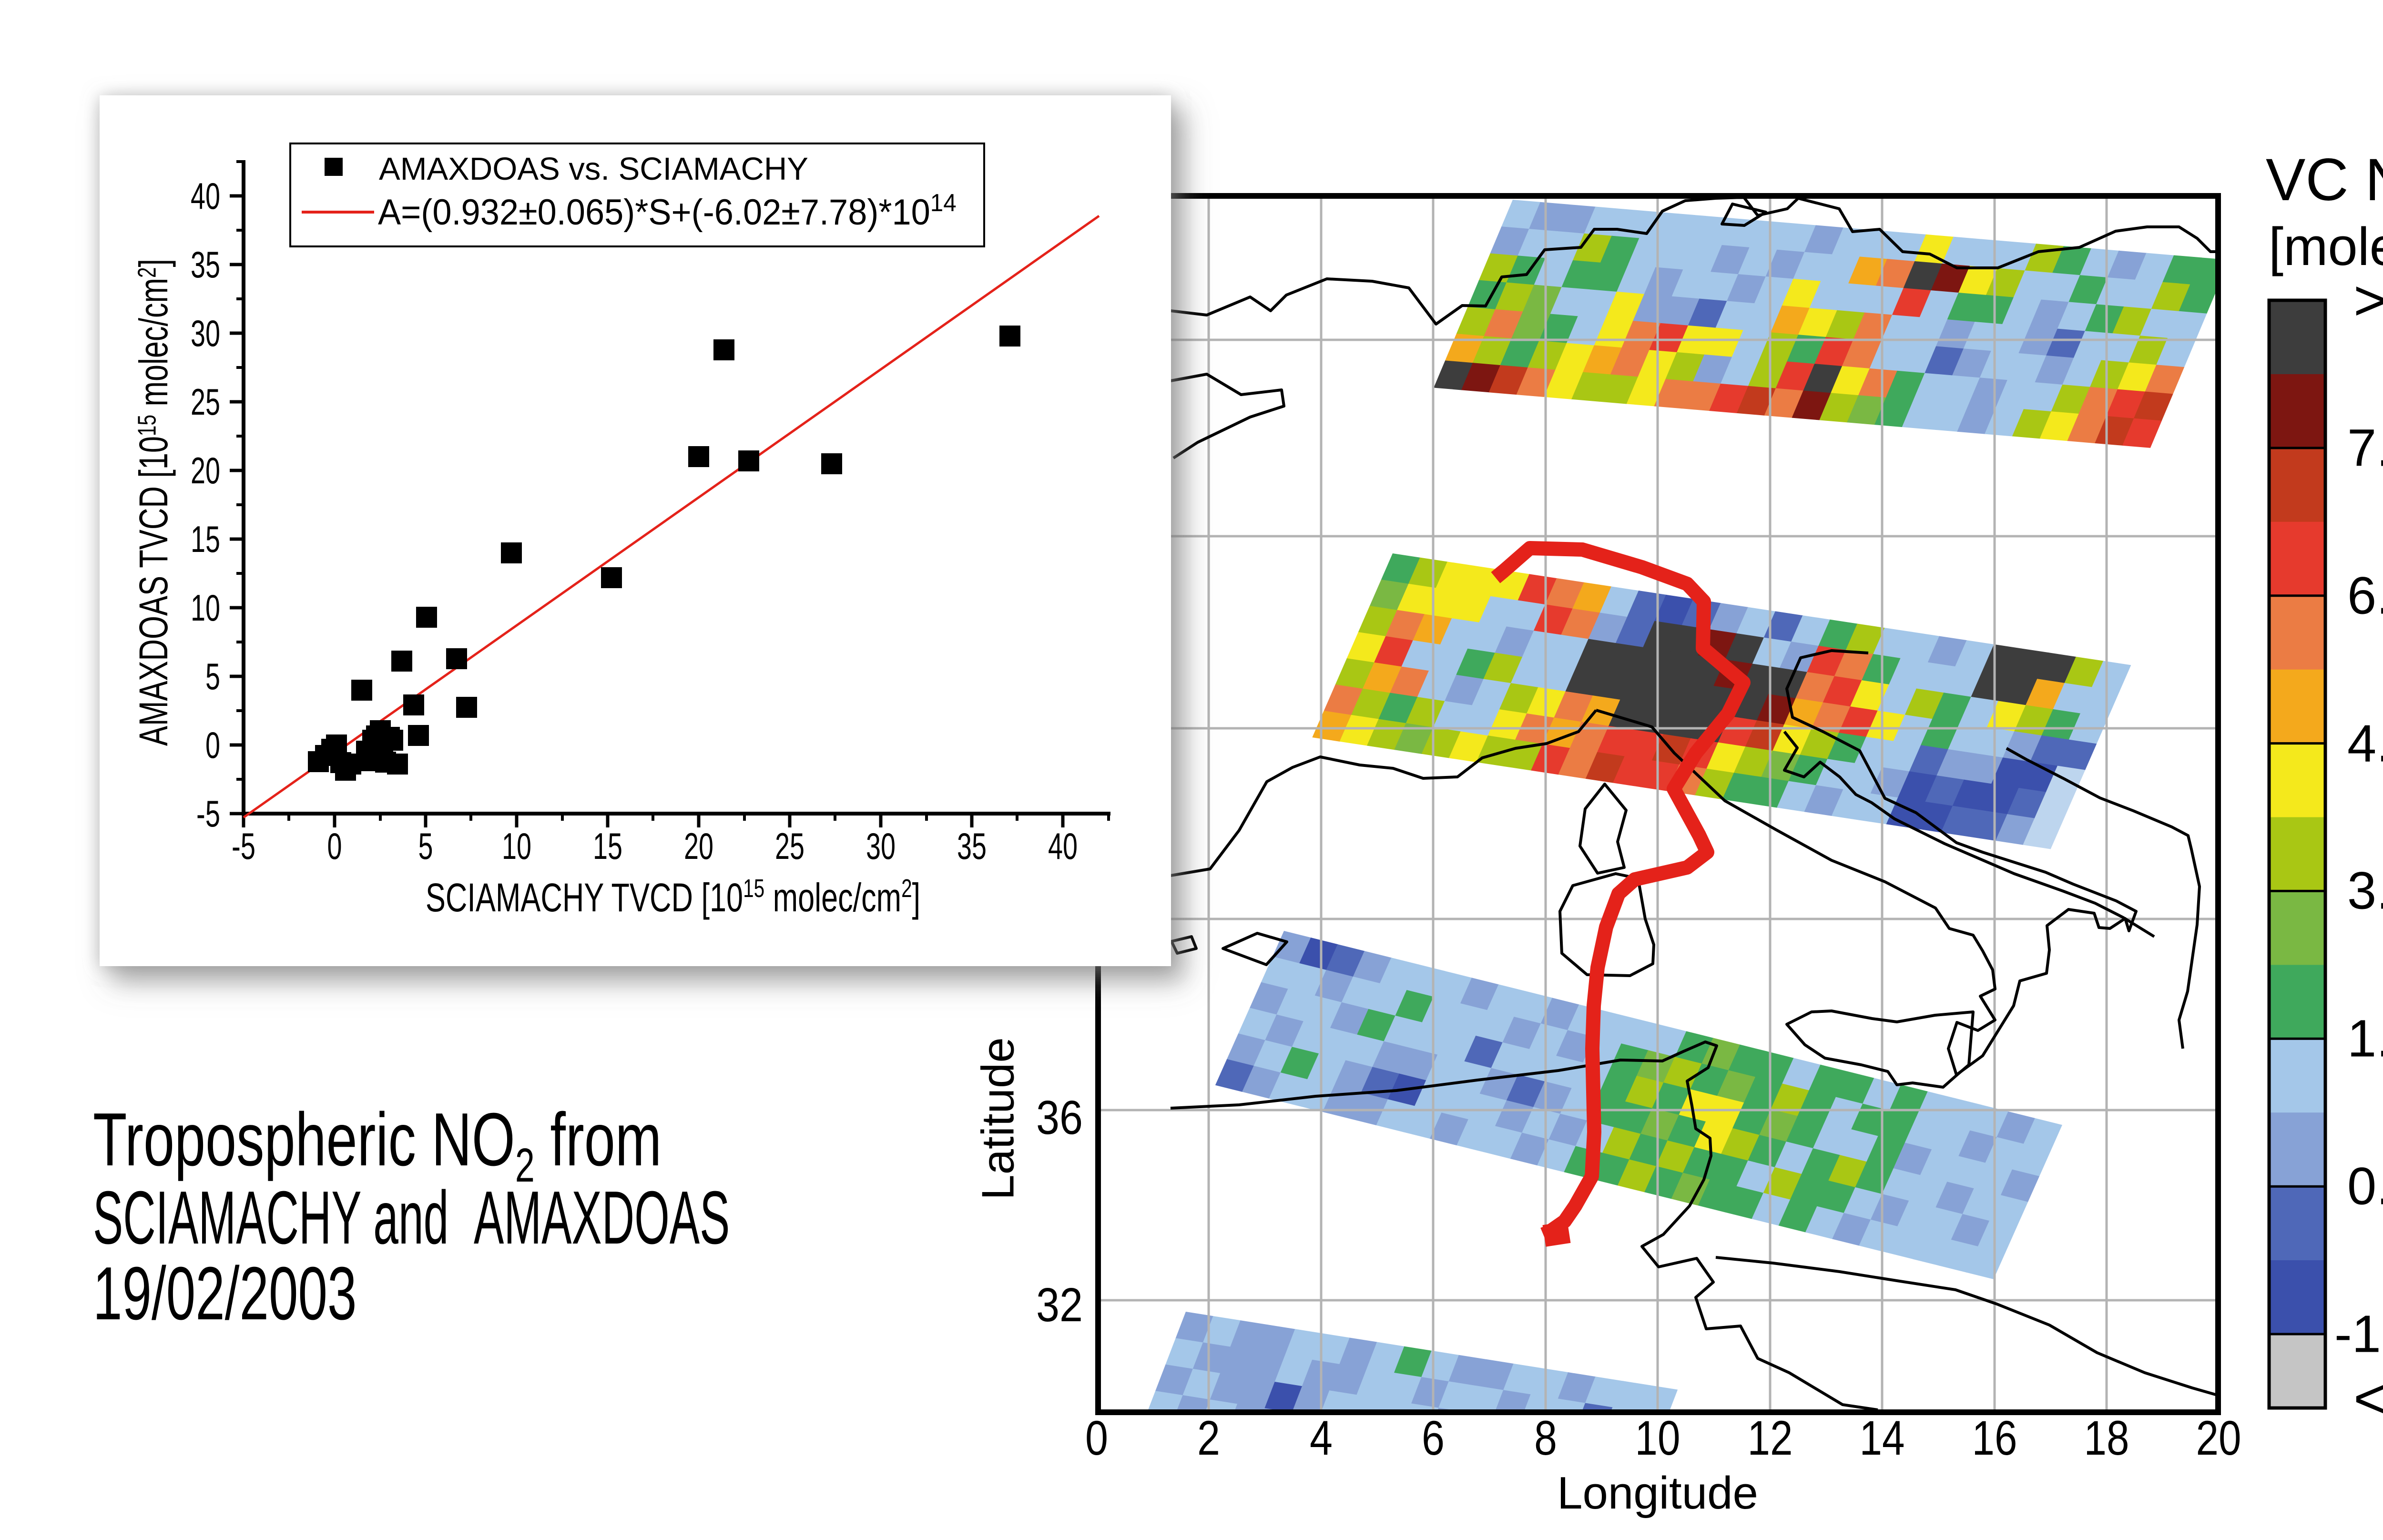  I want to click on svg-text: AMAXDOAS vs. SCIAMACHY, so click(594, 169).